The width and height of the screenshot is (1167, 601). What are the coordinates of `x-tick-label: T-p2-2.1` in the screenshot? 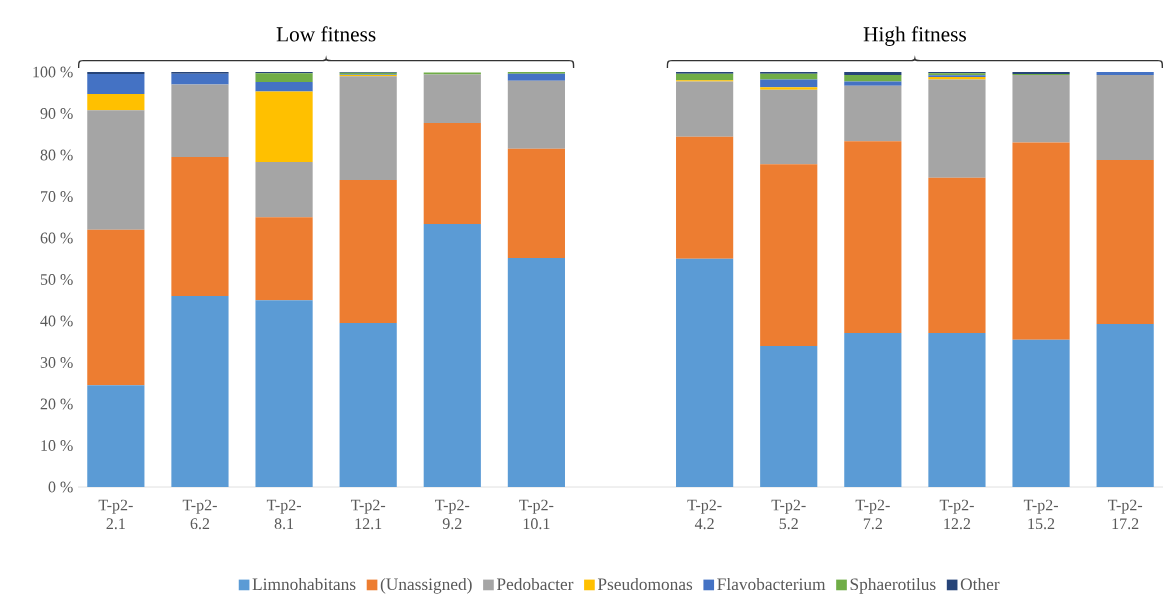 It's located at (115, 514).